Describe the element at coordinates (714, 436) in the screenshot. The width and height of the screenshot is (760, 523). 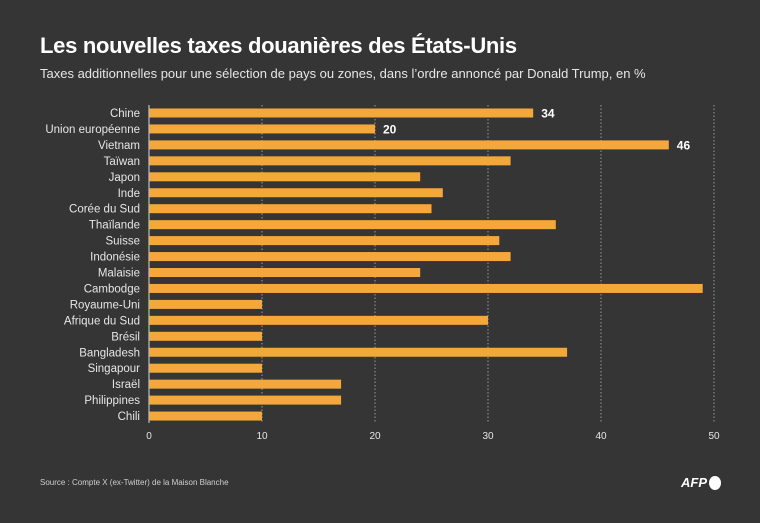
I see `x-tick-label: 50` at that location.